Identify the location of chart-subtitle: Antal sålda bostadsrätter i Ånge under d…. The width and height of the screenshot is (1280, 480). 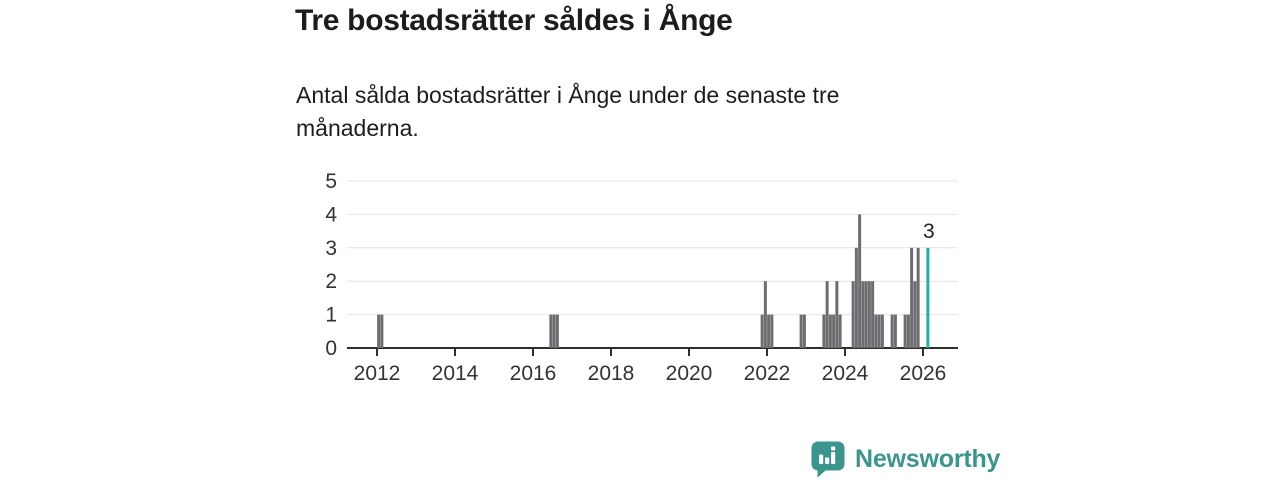
(568, 111).